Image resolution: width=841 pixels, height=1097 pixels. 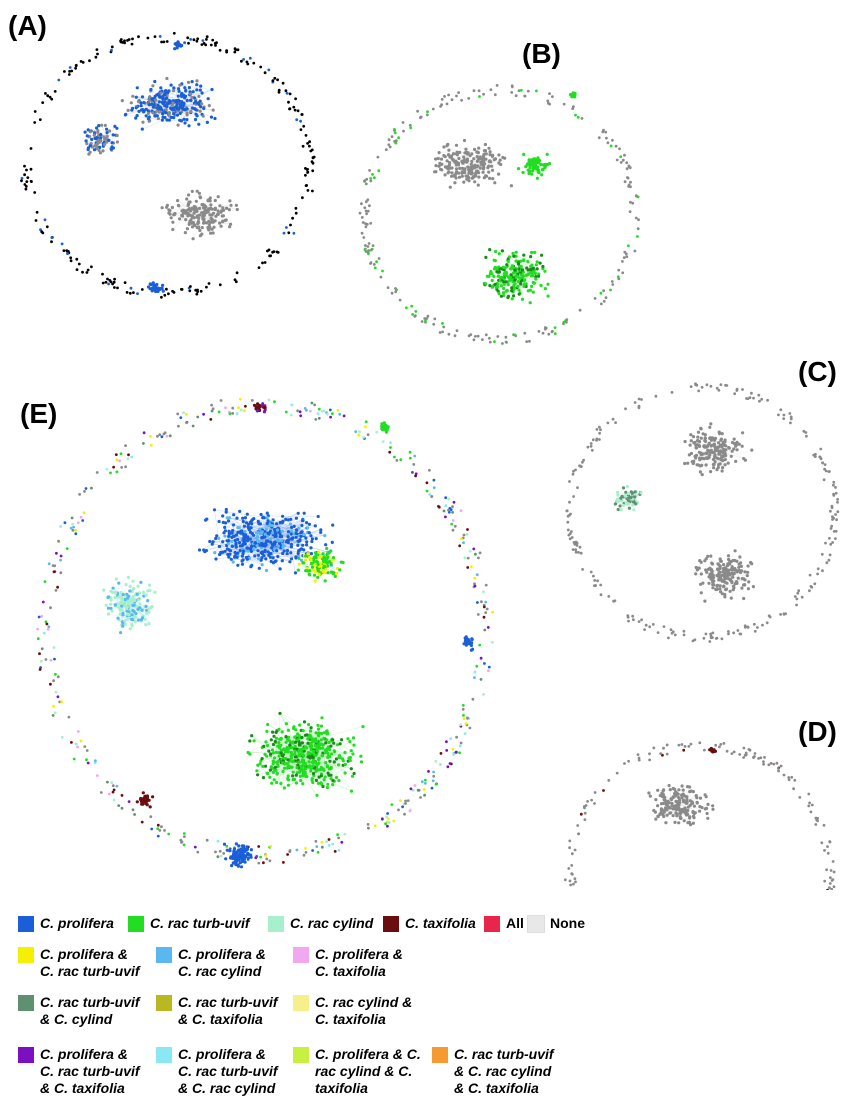 What do you see at coordinates (817, 732) in the screenshot?
I see `panel-label-d: (D)` at bounding box center [817, 732].